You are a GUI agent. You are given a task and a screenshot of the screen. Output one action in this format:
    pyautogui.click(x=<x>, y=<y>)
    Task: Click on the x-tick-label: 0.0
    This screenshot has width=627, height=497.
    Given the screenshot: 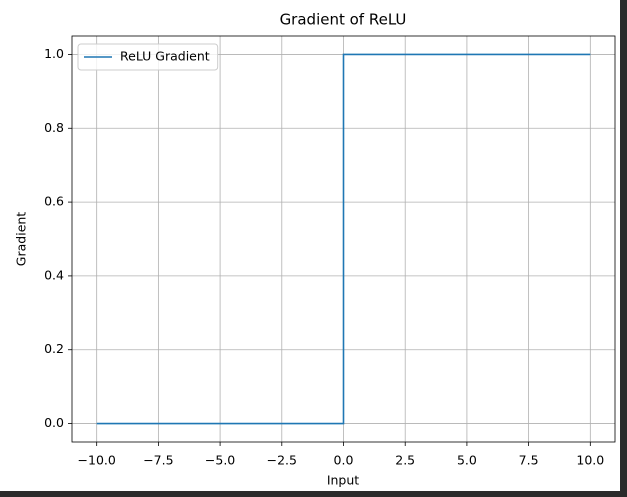 What is the action you would take?
    pyautogui.click(x=344, y=460)
    